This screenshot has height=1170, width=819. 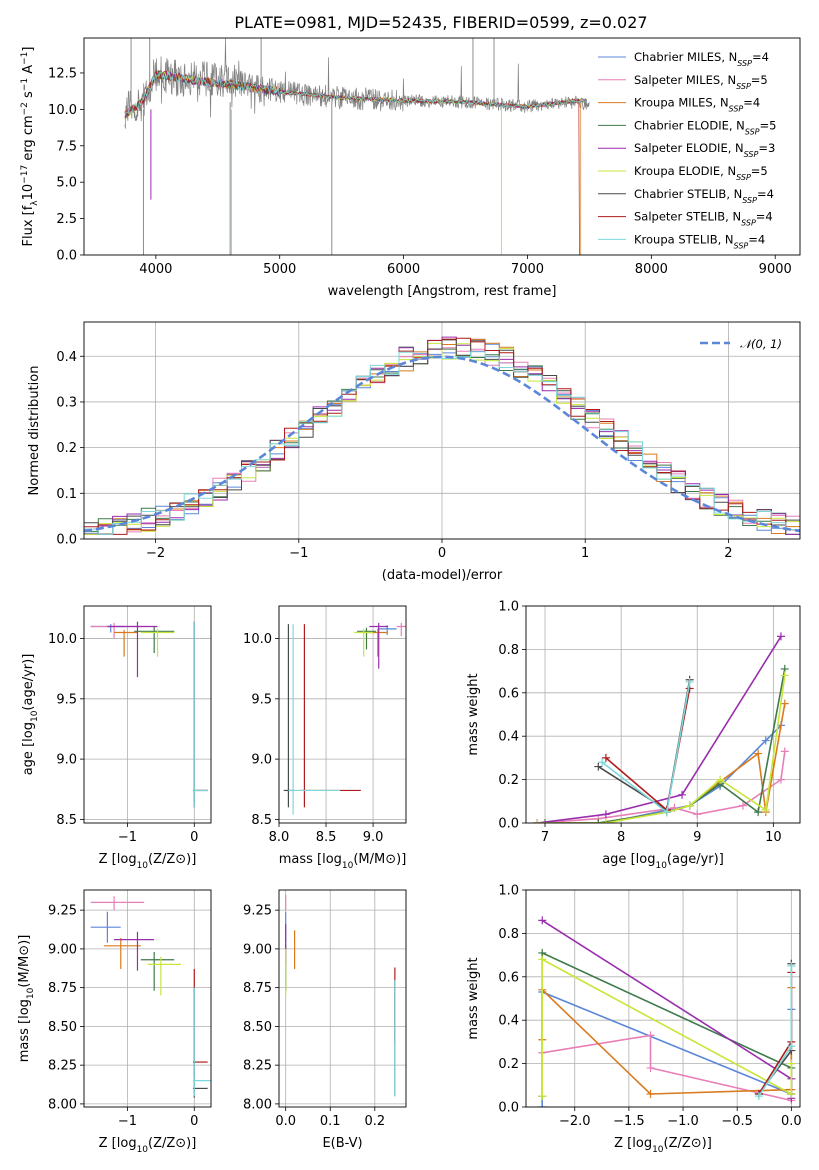 I want to click on y-axis-label: mass [log10(M/M⊙)], so click(x=26, y=999).